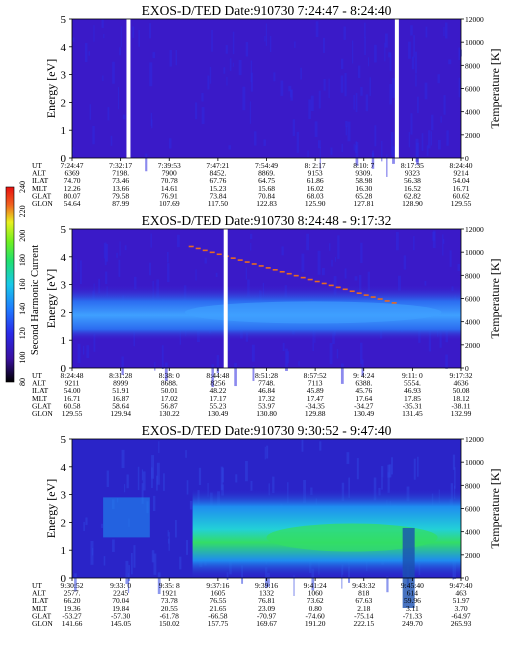 The width and height of the screenshot is (505, 649). What do you see at coordinates (64, 341) in the screenshot?
I see `y-tick-label: 1` at bounding box center [64, 341].